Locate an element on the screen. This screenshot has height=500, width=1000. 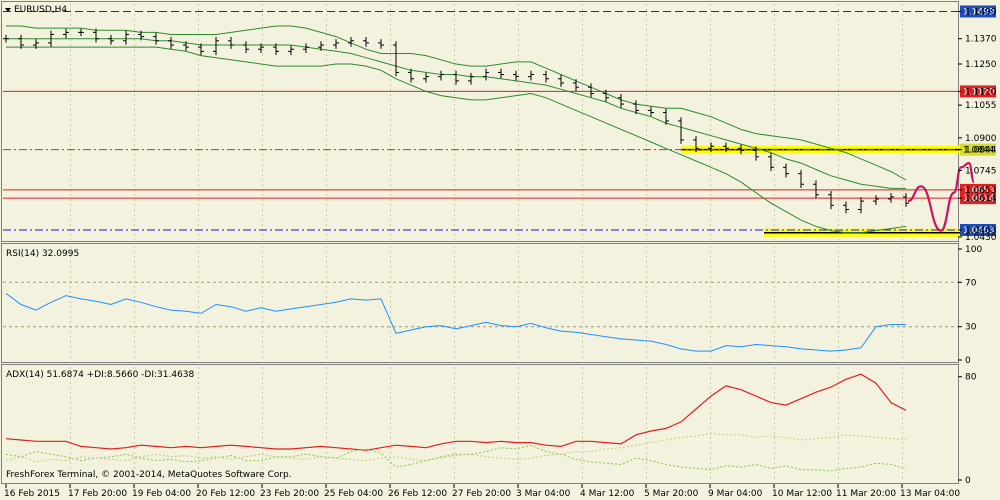
x-tick-label: 13 Mar 04:00 is located at coordinates (930, 494).